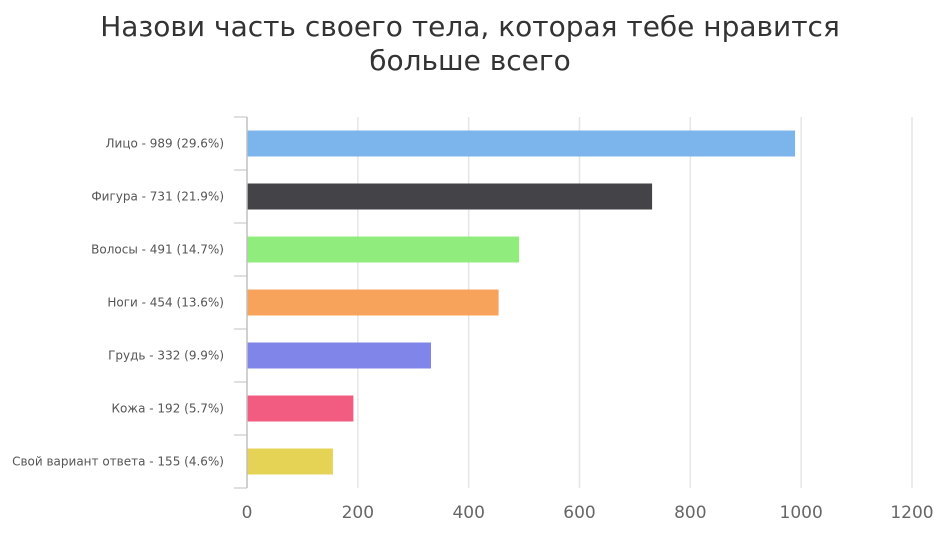 This screenshot has height=548, width=940. I want to click on x-tick-label: 200, so click(358, 513).